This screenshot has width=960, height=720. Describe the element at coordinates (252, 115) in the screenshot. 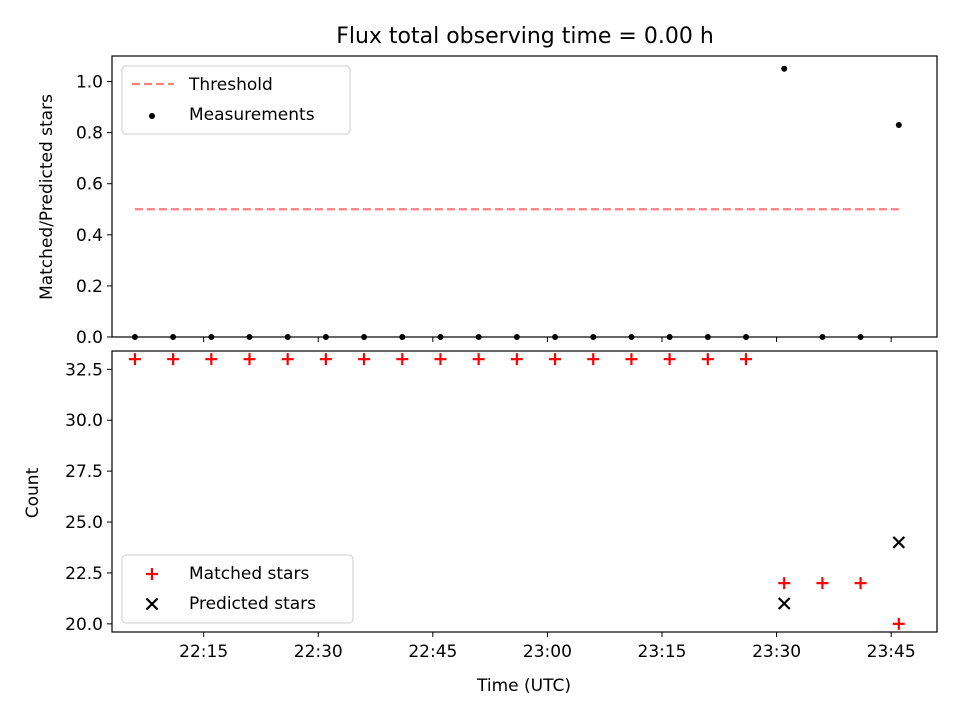

I see `legend-measurements-label: Measurements` at that location.